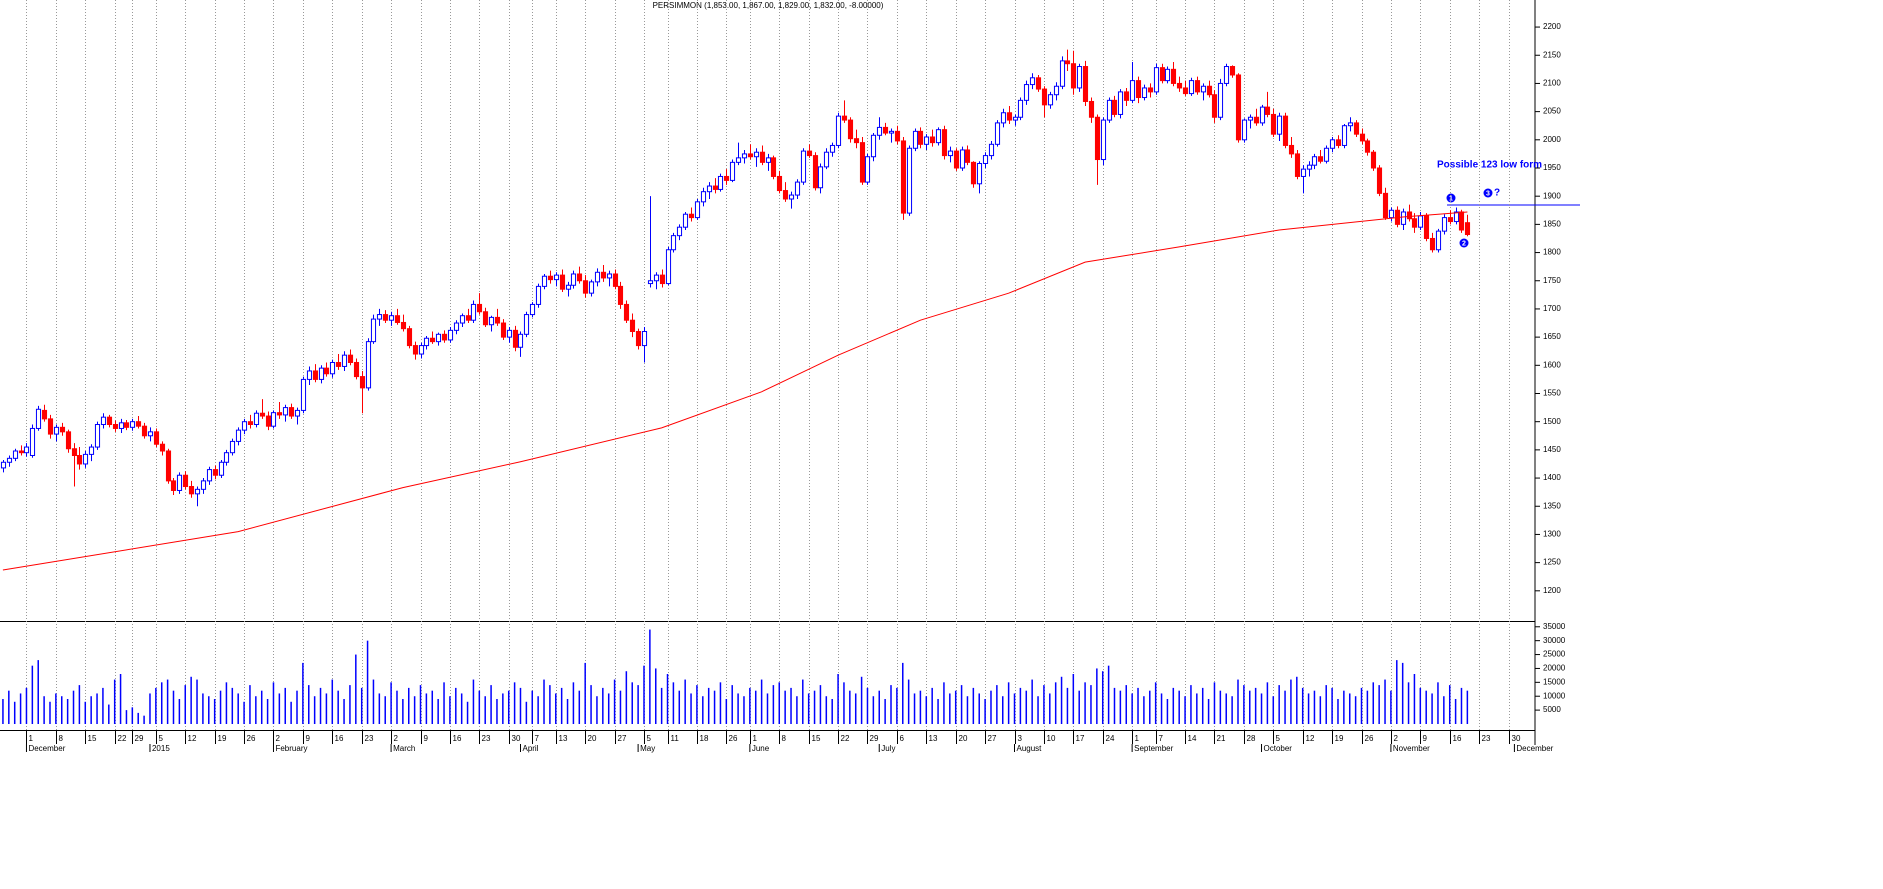 This screenshot has width=1883, height=889. What do you see at coordinates (1221, 738) in the screenshot?
I see `x-tick-label: 21` at bounding box center [1221, 738].